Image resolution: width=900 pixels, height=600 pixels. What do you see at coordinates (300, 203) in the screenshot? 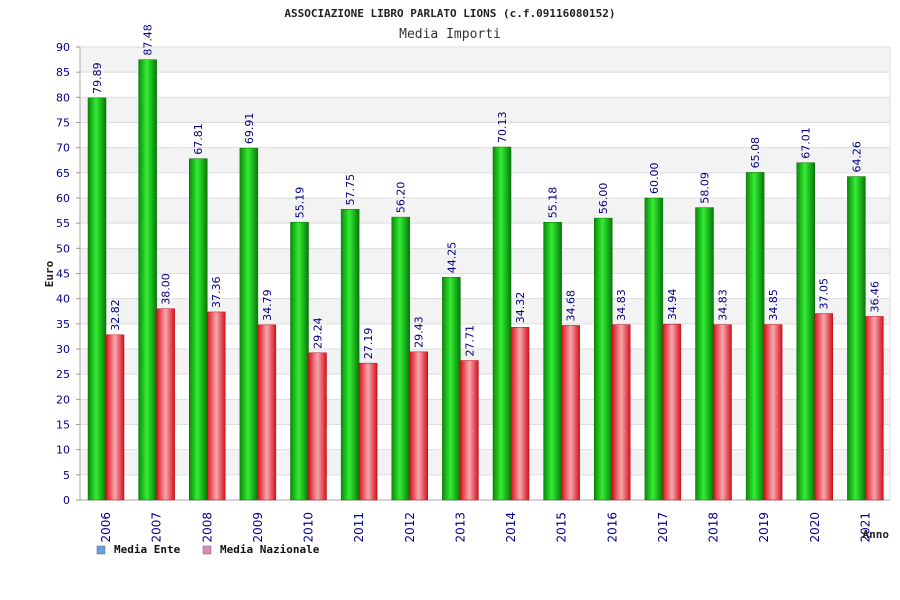
I see `bar-value-label: 55.19` at bounding box center [300, 203].